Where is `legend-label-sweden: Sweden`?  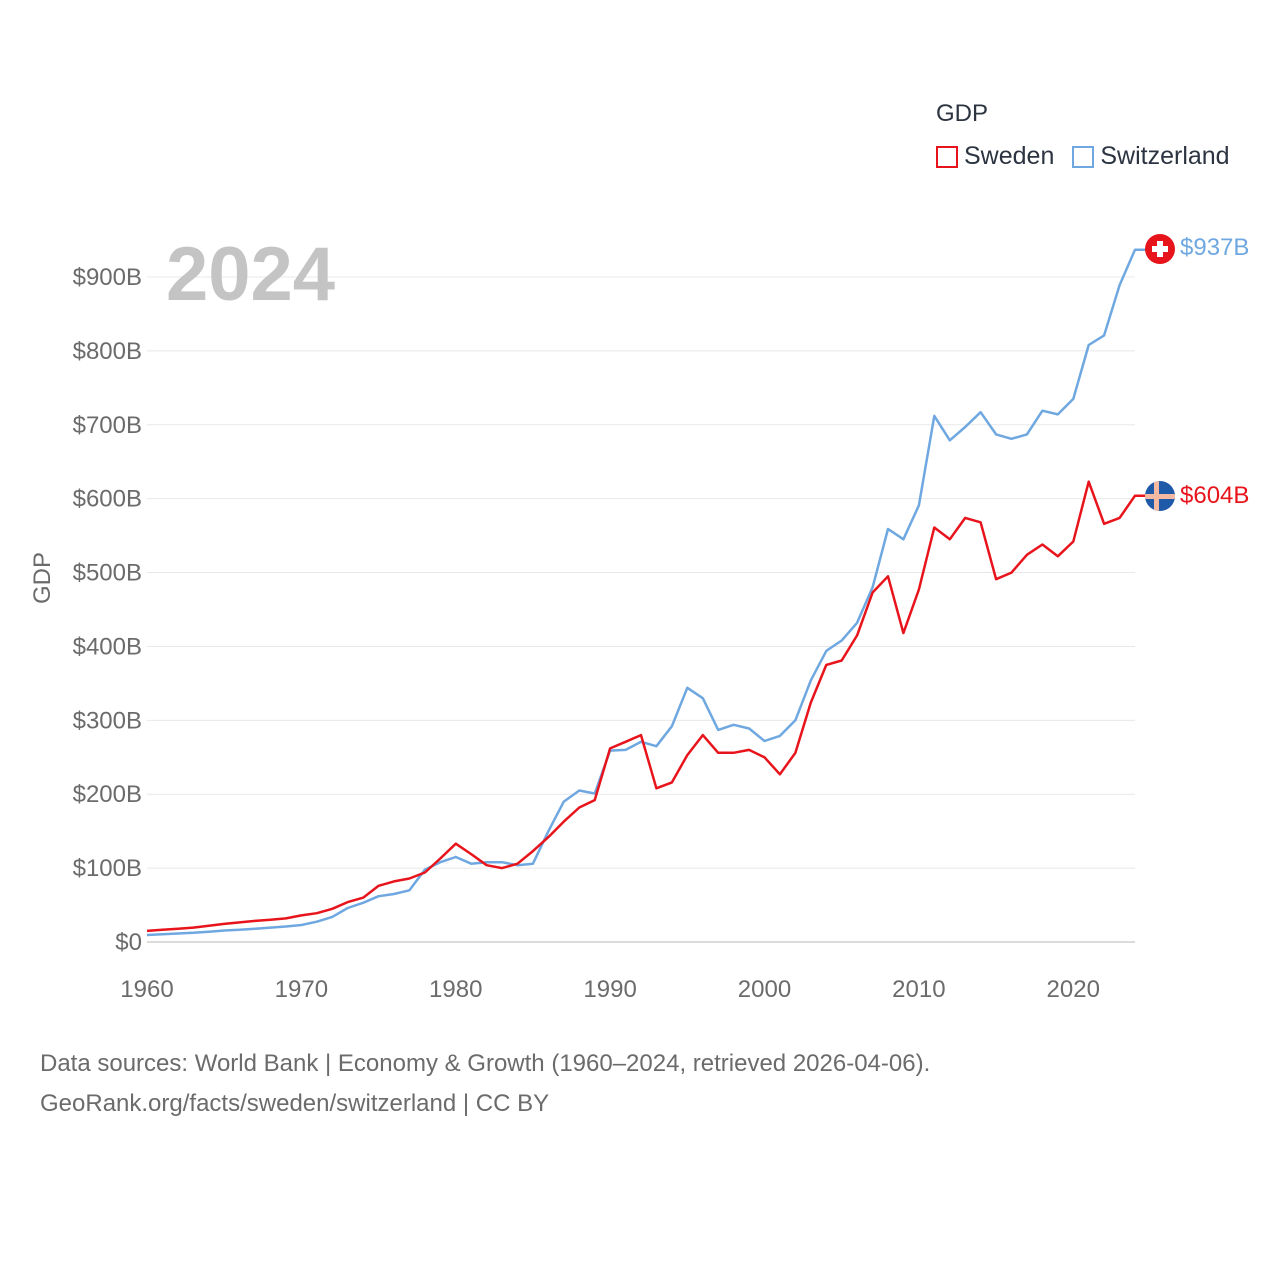
legend-label-sweden: Sweden is located at coordinates (1009, 156).